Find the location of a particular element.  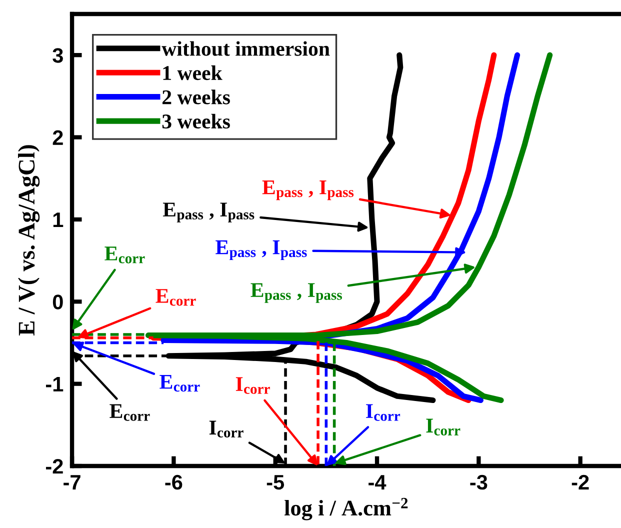

x-tick-label: -4 is located at coordinates (377, 482).